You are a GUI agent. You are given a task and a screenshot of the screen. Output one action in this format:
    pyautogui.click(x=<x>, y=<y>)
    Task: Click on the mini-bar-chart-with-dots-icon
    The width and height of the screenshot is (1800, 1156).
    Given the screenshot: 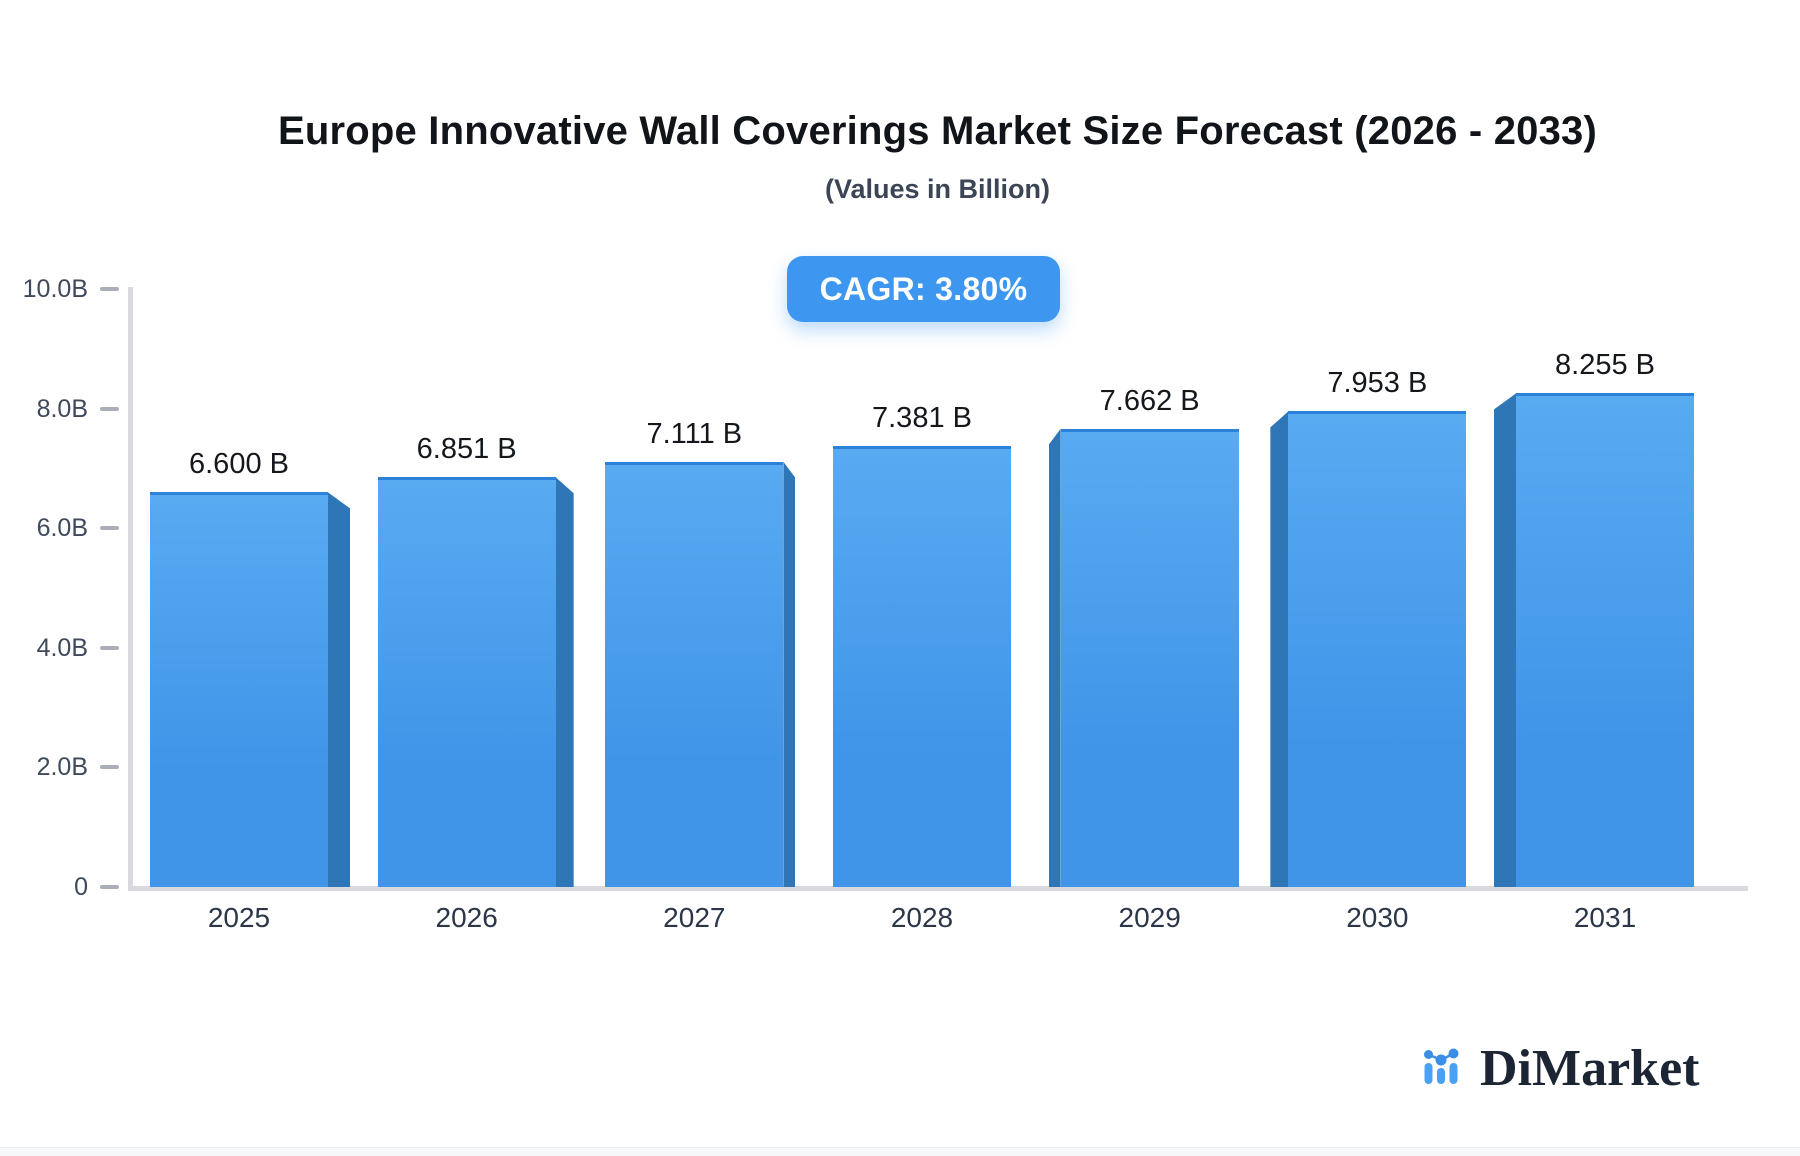 What is the action you would take?
    pyautogui.click(x=1441, y=1066)
    